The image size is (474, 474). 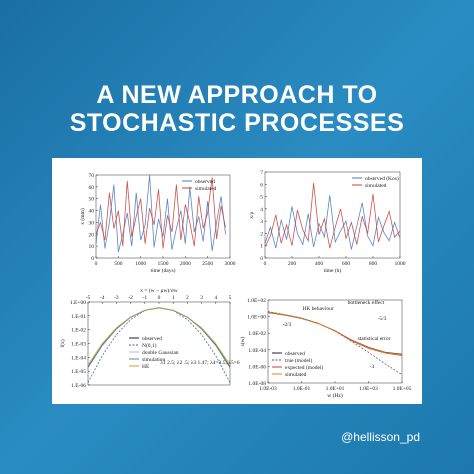 I want to click on x-tick-label: 1.0E-01, so click(x=302, y=389).